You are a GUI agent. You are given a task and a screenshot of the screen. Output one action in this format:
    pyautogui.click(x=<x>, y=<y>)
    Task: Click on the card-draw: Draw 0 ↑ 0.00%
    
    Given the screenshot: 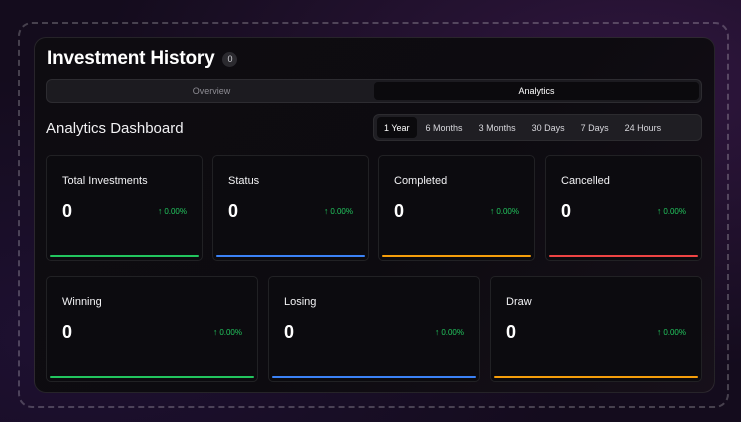 What is the action you would take?
    pyautogui.click(x=596, y=329)
    